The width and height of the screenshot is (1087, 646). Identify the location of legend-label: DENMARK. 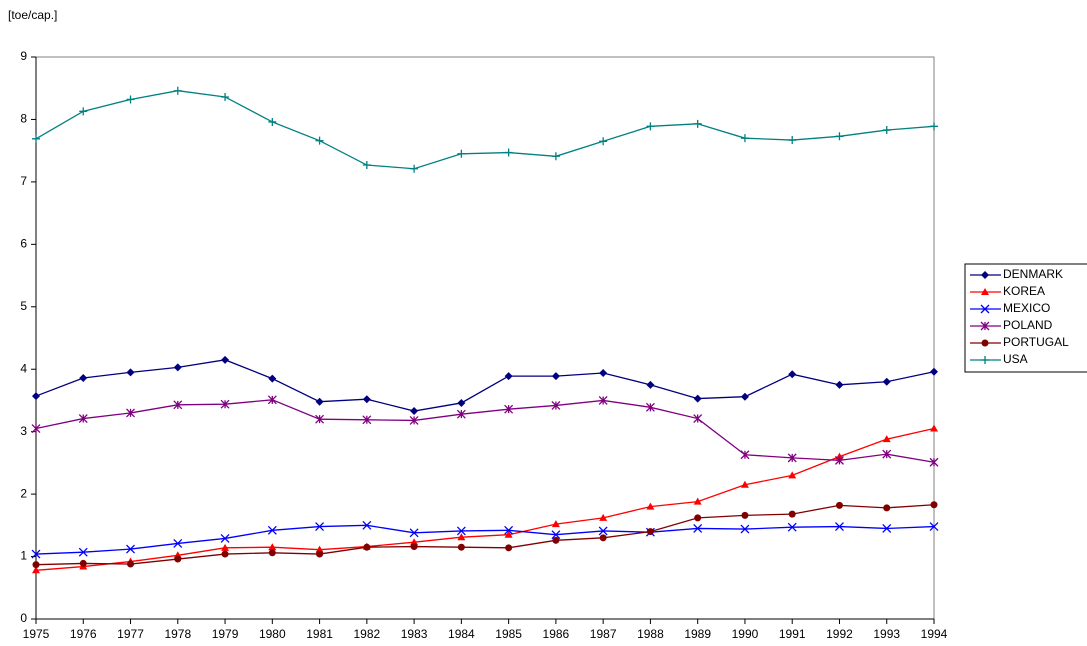
(1033, 274).